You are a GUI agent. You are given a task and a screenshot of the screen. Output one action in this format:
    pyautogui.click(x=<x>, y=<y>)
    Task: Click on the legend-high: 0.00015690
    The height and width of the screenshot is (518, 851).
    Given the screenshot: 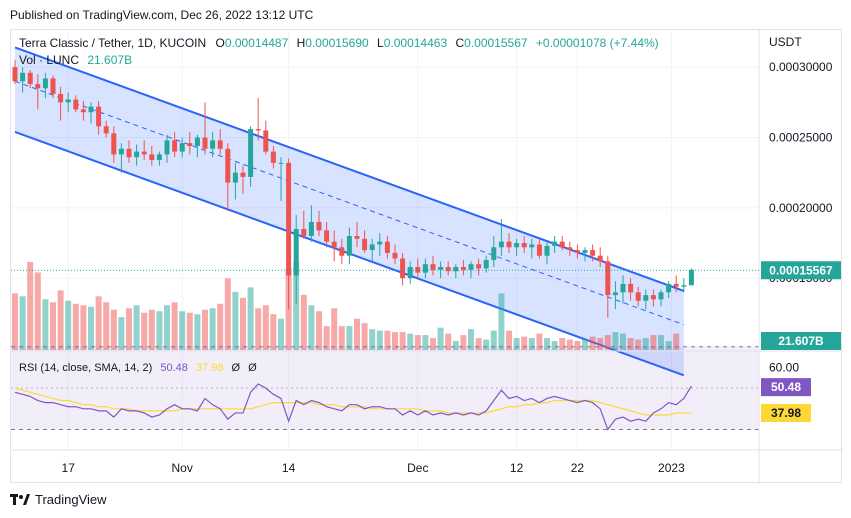 What is the action you would take?
    pyautogui.click(x=337, y=43)
    